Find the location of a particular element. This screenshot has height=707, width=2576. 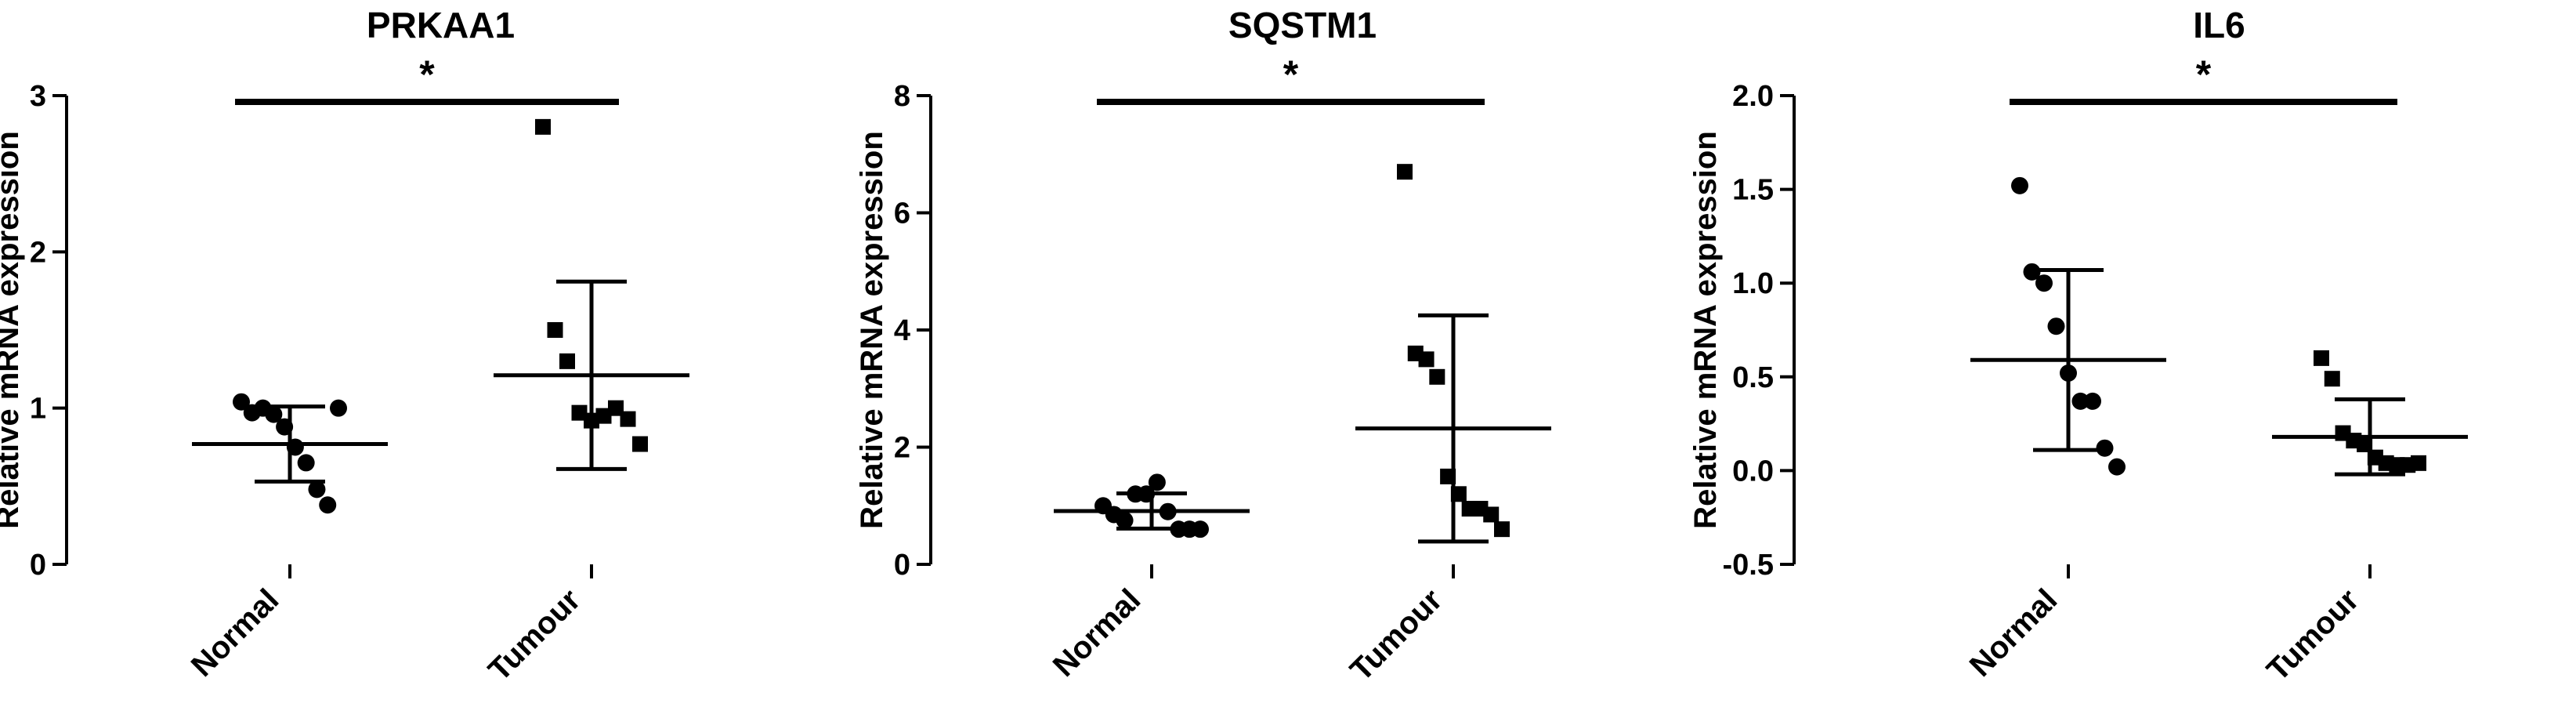

y-tick-label: 4 is located at coordinates (902, 330).